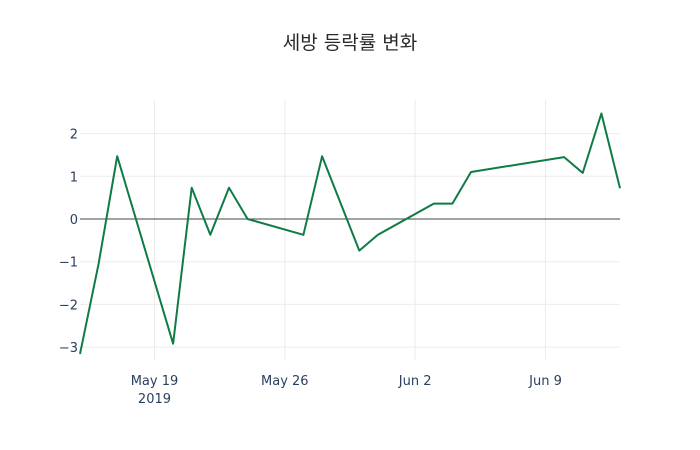 This screenshot has width=700, height=450. I want to click on chart-title: 세방 등락률 변화, so click(350, 43).